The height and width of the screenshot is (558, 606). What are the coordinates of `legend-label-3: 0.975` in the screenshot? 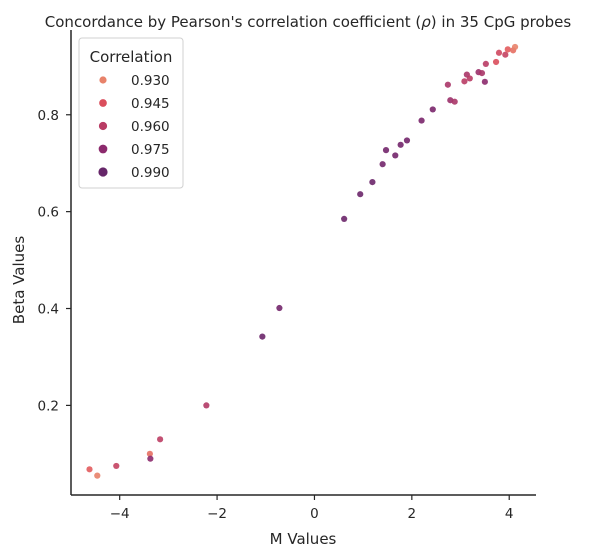 It's located at (150, 150).